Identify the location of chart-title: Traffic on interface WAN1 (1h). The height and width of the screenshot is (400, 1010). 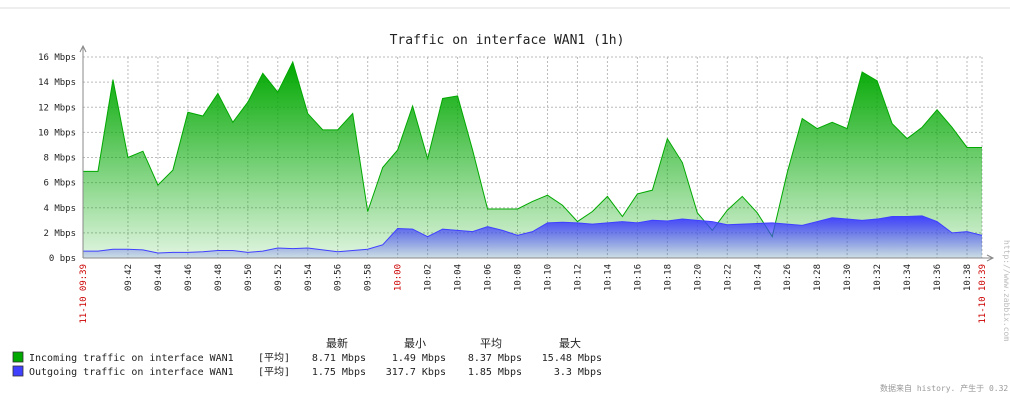
(507, 40).